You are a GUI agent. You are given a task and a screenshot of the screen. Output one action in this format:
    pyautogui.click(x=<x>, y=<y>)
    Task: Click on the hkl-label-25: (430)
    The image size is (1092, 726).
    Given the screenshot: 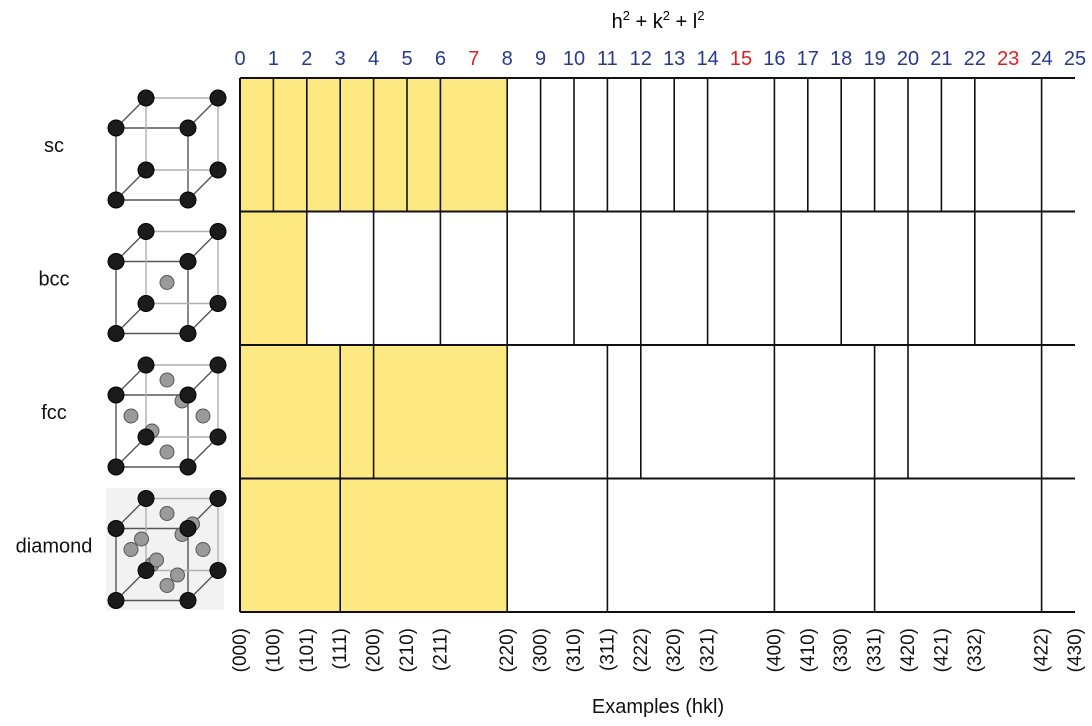 What is the action you would take?
    pyautogui.click(x=1075, y=650)
    